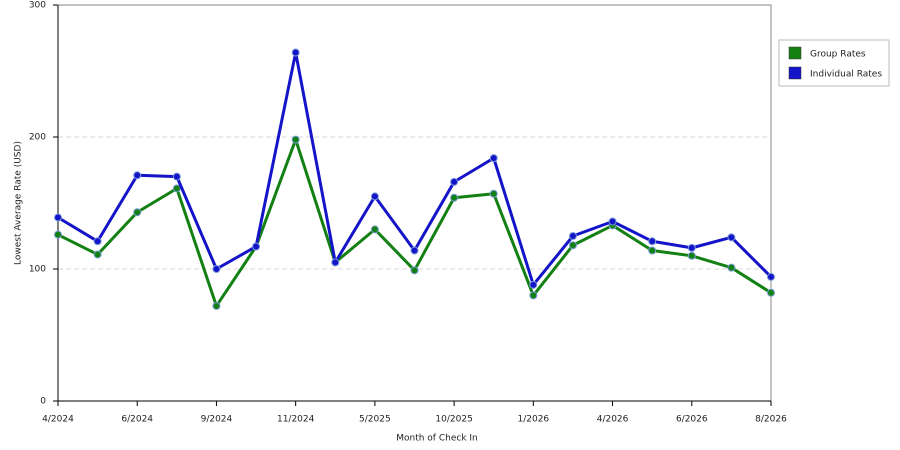 Image resolution: width=900 pixels, height=450 pixels. I want to click on x-tick-label: 8/2026, so click(771, 420).